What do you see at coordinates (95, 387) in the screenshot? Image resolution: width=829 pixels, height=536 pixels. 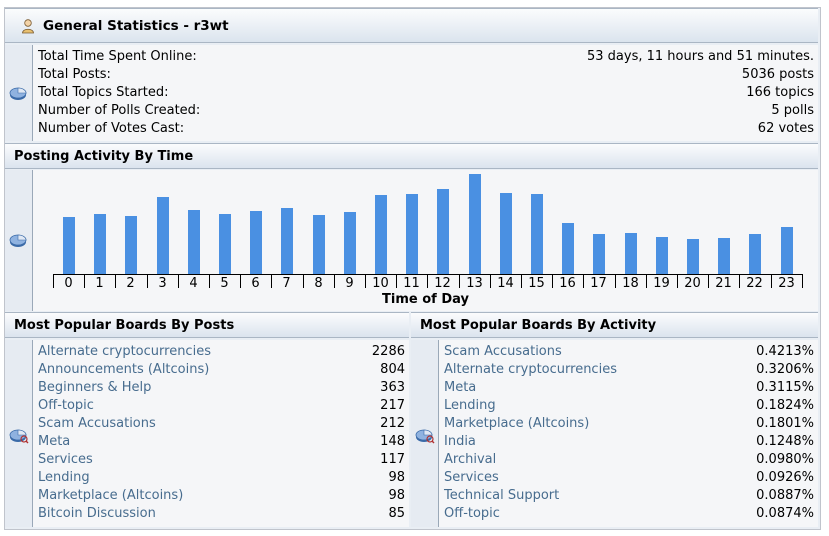 I see `board-link: Beginners & Help` at bounding box center [95, 387].